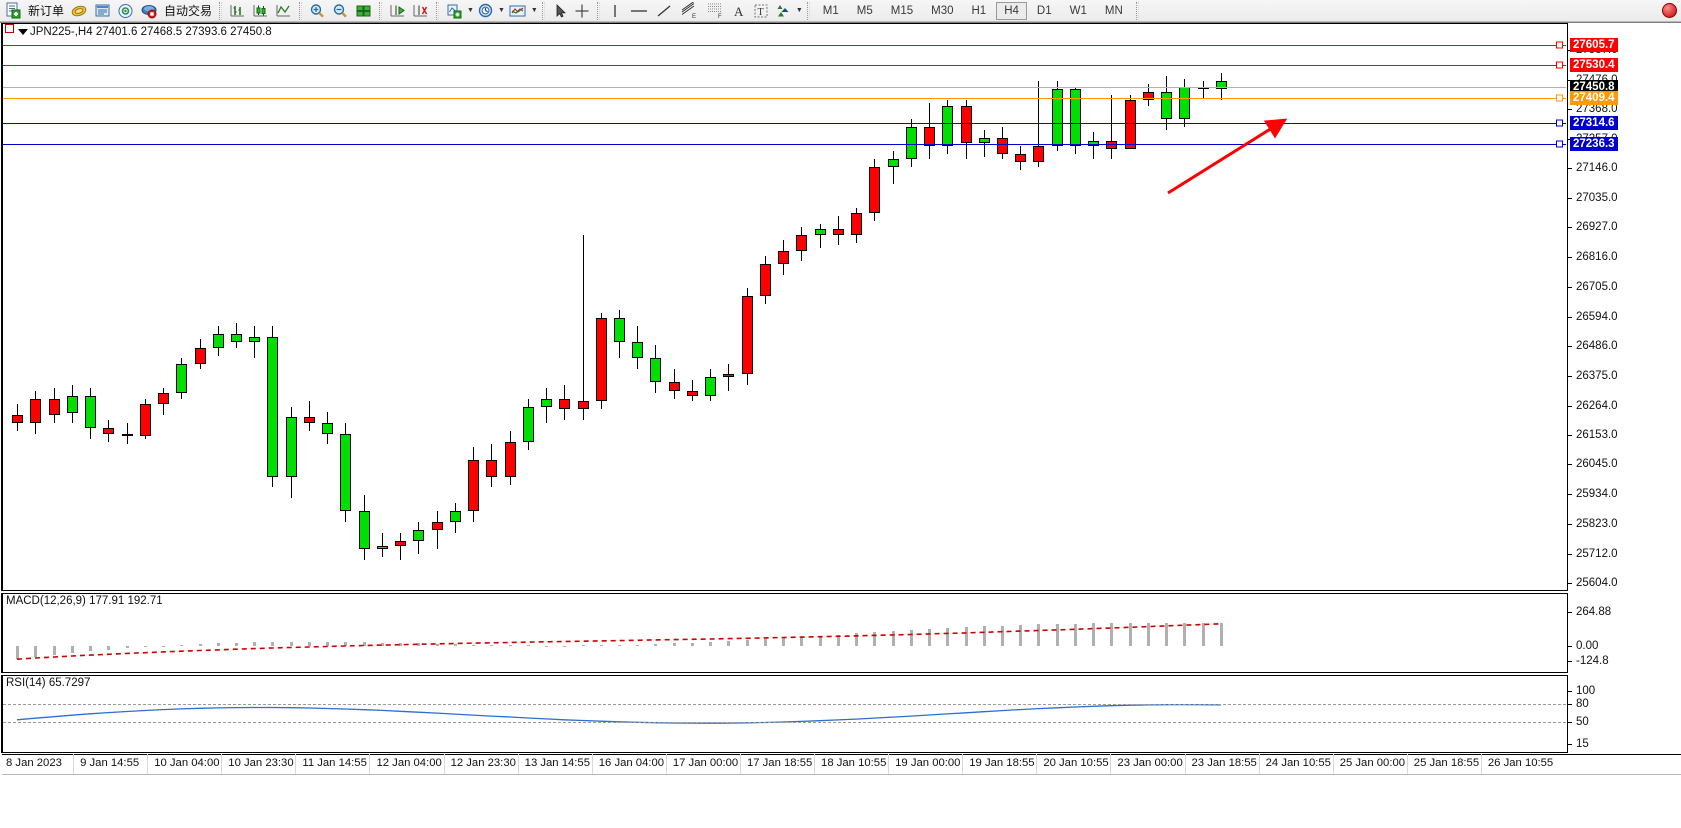 This screenshot has width=1681, height=828. What do you see at coordinates (560, 11) in the screenshot?
I see `cursor-button` at bounding box center [560, 11].